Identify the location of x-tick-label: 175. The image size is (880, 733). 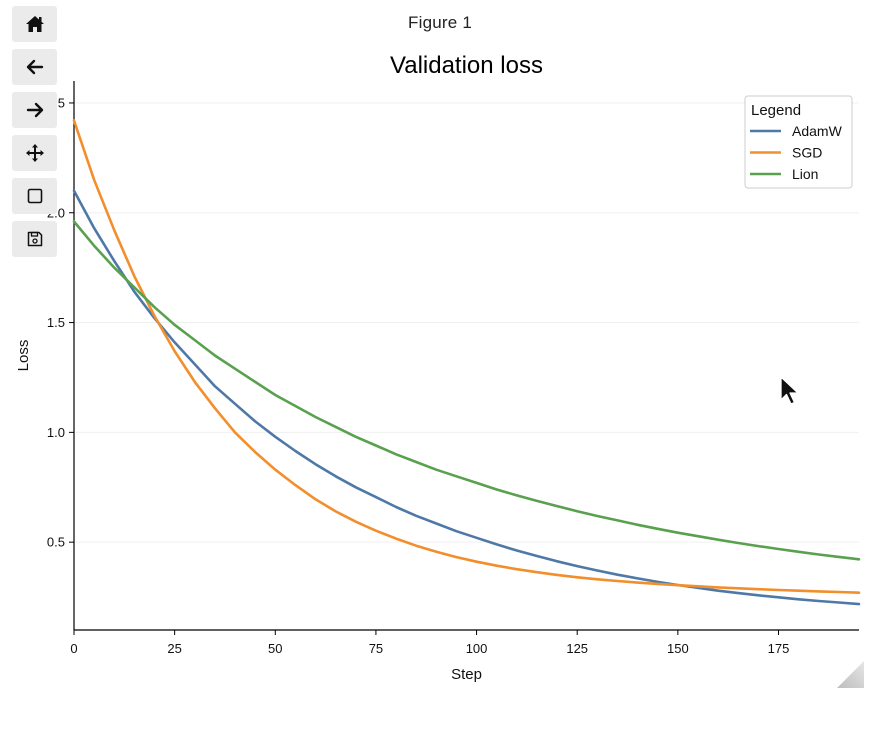
(779, 648).